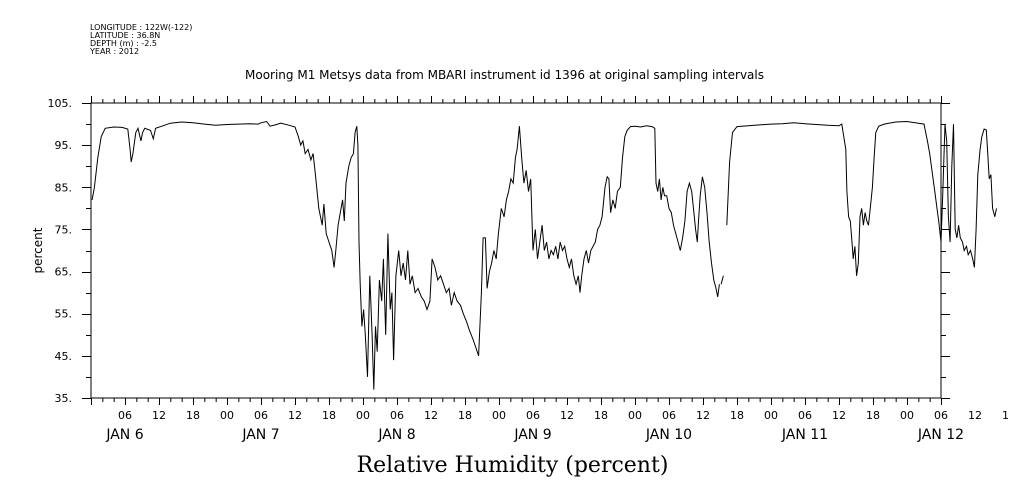 Image resolution: width=1009 pixels, height=504 pixels. What do you see at coordinates (804, 435) in the screenshot?
I see `x-day-label: JAN 11` at bounding box center [804, 435].